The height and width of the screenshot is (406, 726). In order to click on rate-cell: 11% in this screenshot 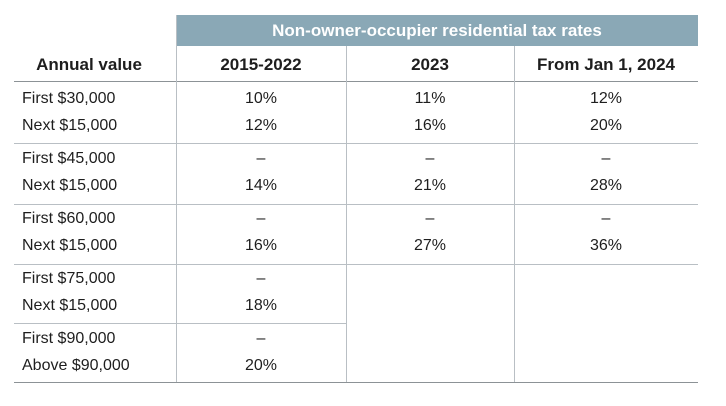, I will do `click(430, 98)`.